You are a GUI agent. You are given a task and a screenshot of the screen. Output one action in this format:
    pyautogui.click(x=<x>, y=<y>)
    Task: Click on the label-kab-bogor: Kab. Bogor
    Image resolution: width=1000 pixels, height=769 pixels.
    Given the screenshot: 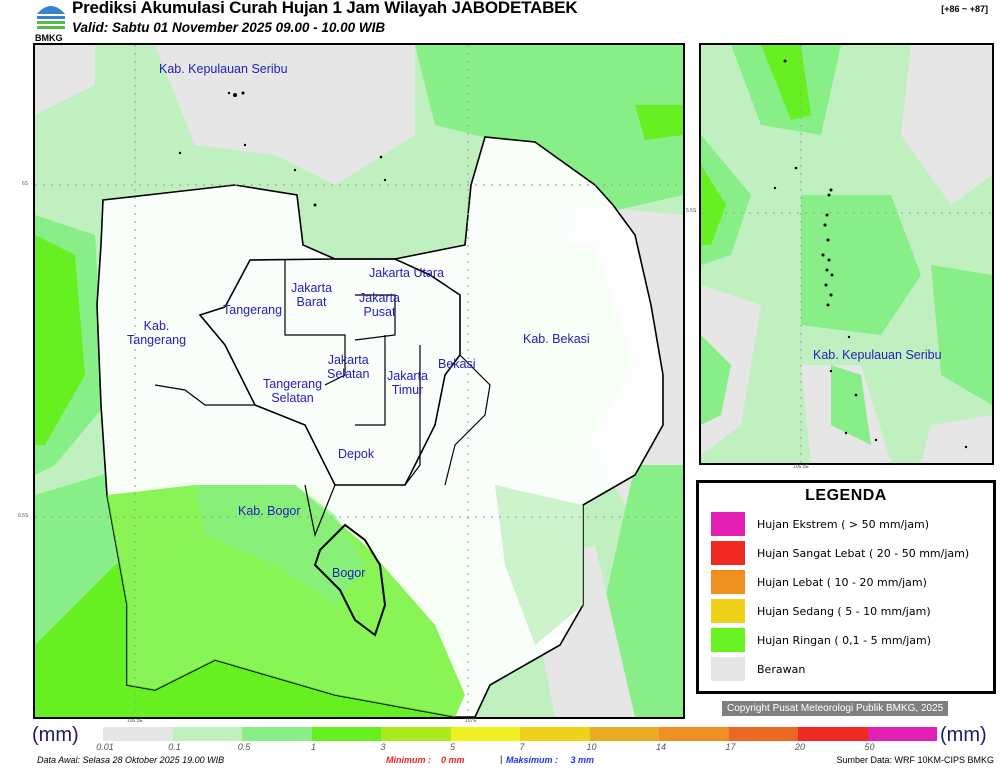 What is the action you would take?
    pyautogui.click(x=269, y=511)
    